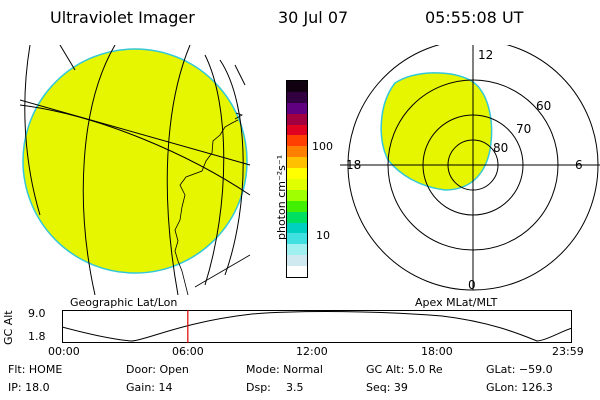  Describe the element at coordinates (523, 129) in the screenshot. I see `lat-label-70: 70` at that location.